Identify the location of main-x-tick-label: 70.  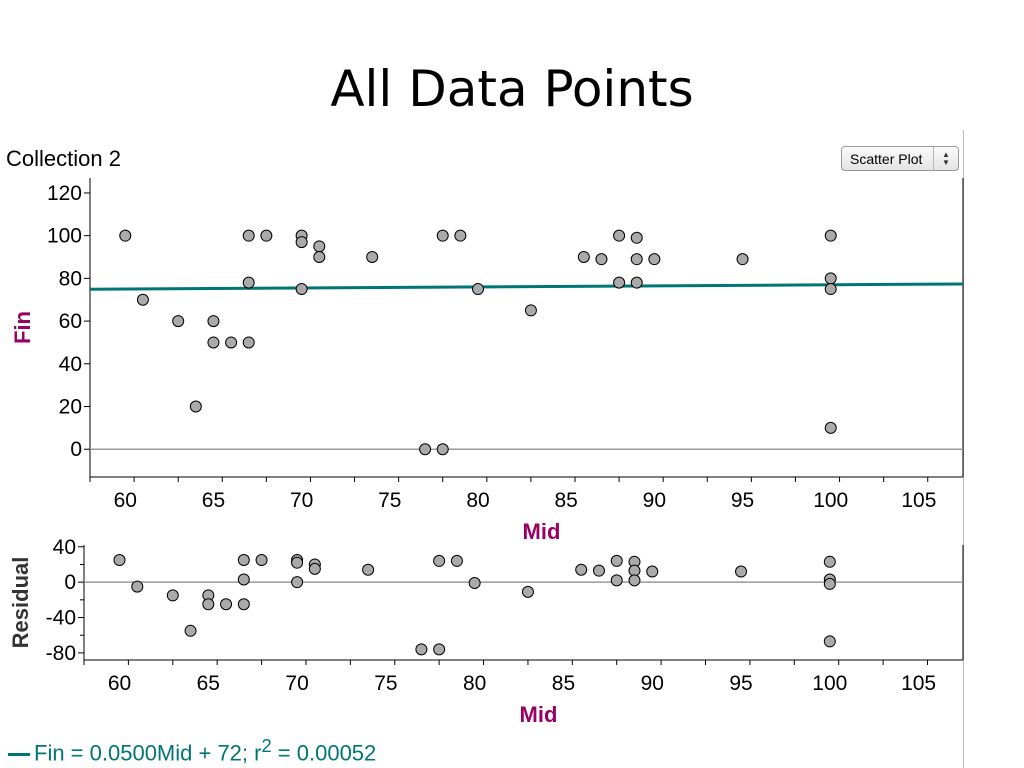
(301, 500).